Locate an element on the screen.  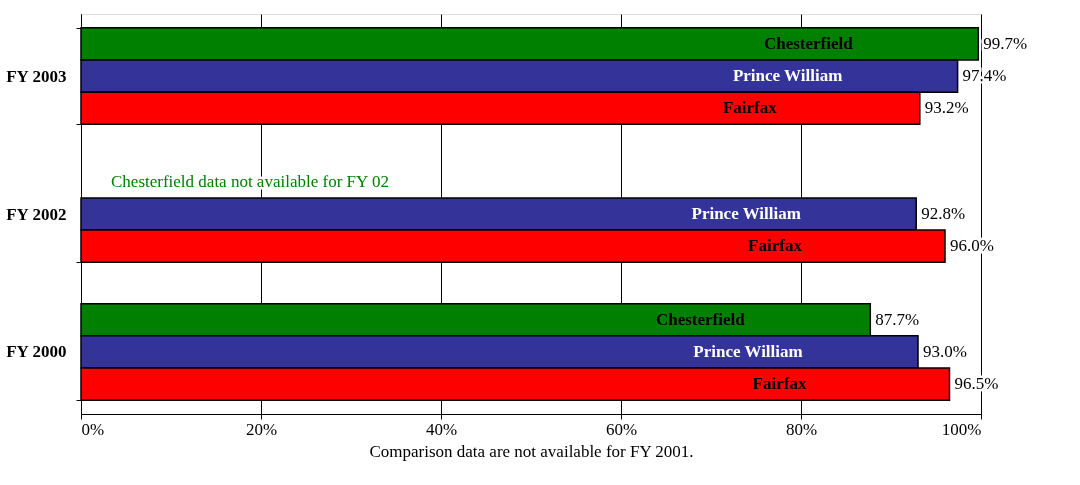
x-tick-label: 80% is located at coordinates (801, 429).